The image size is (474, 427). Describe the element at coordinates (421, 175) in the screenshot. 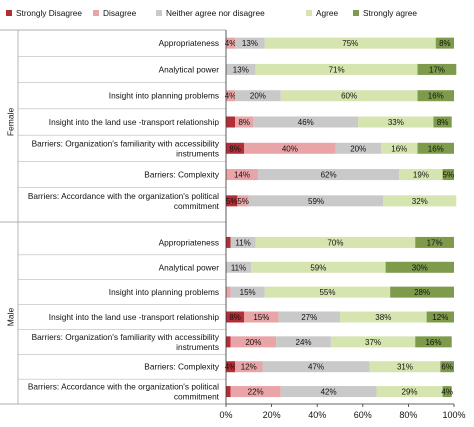

I see `data-label: 19%` at that location.